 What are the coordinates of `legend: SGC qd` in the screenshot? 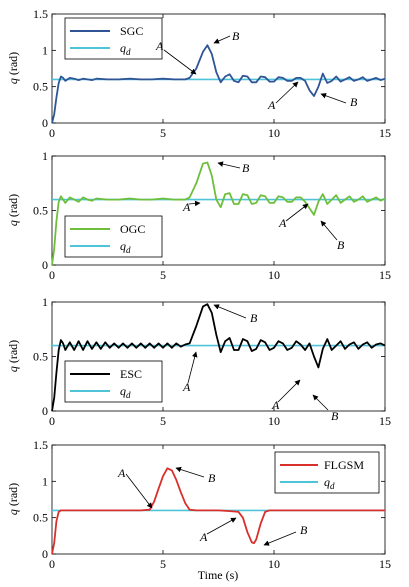 It's located at (113, 38).